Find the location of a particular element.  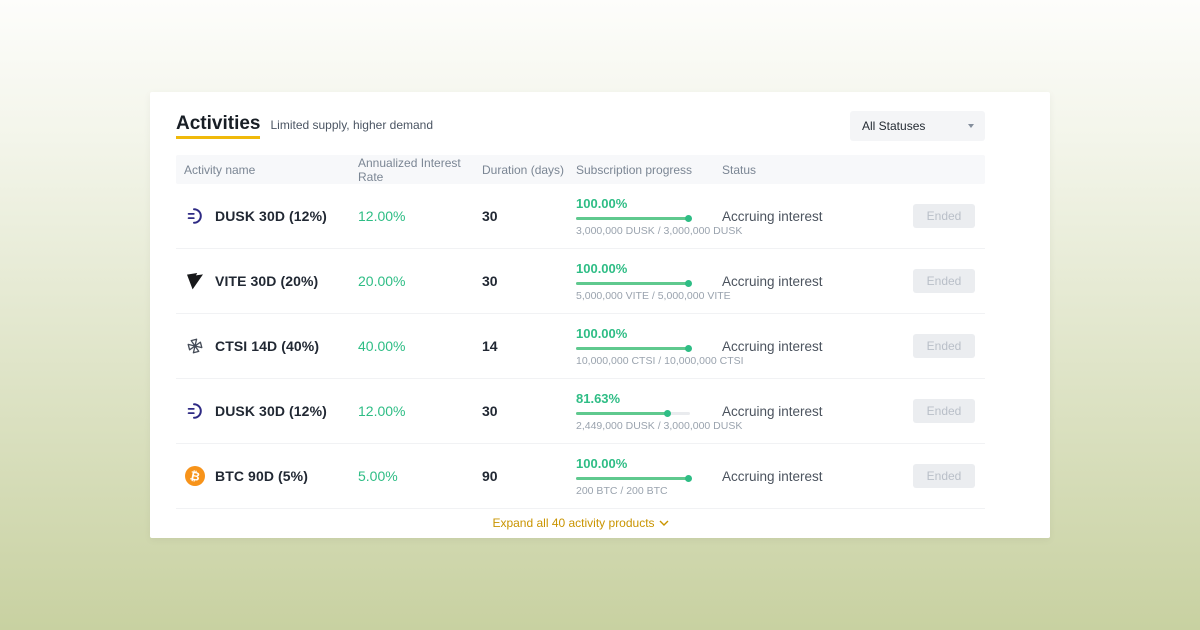

subscription-progress: 100.00% 5,000,000 VITE / 5,000,000 VITE is located at coordinates (653, 281).